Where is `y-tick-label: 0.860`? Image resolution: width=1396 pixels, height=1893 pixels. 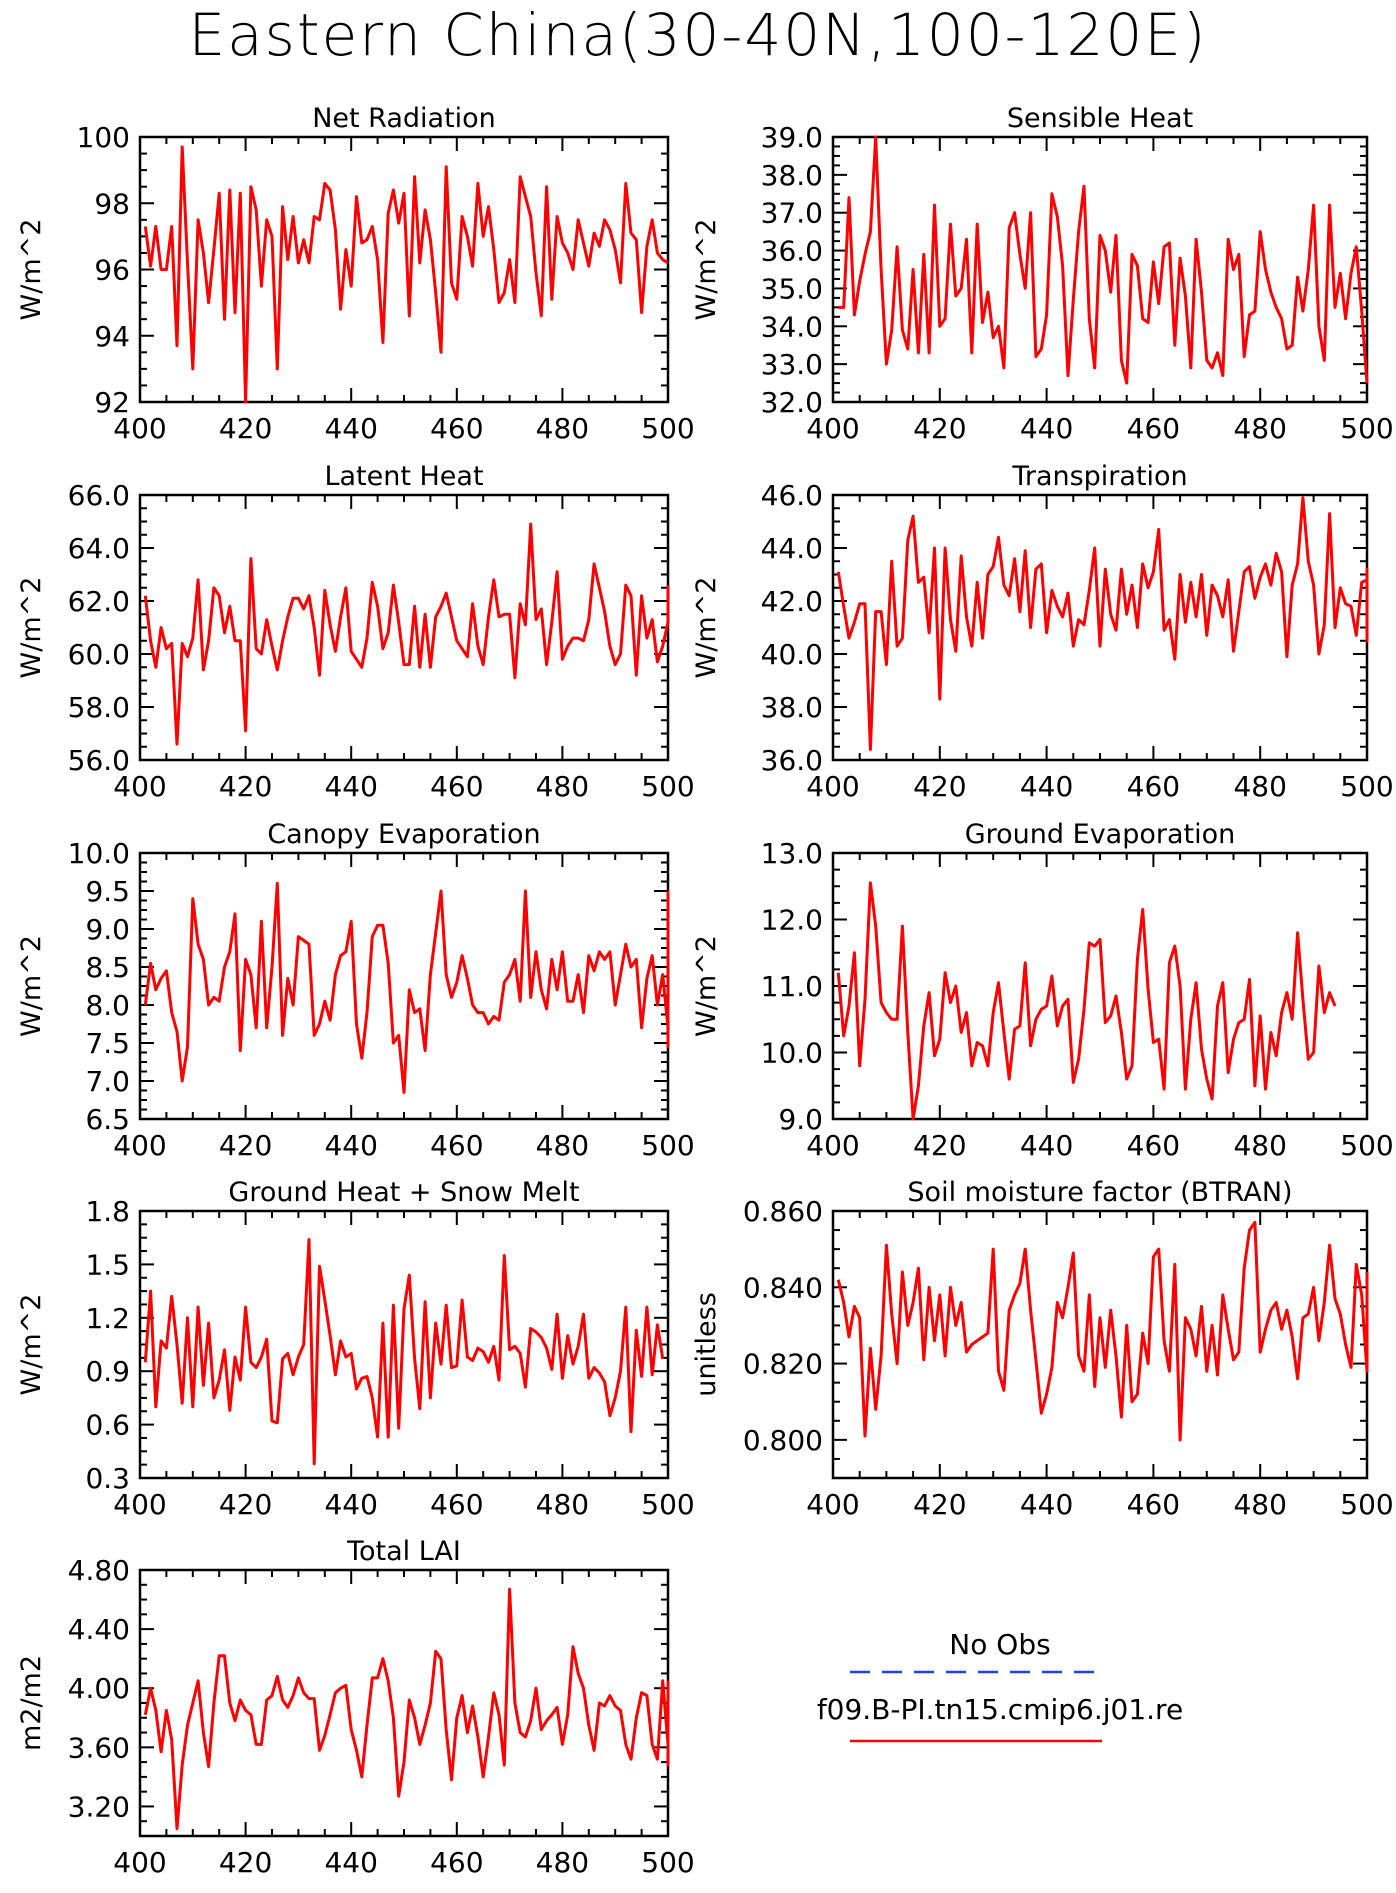
y-tick-label: 0.860 is located at coordinates (783, 1211).